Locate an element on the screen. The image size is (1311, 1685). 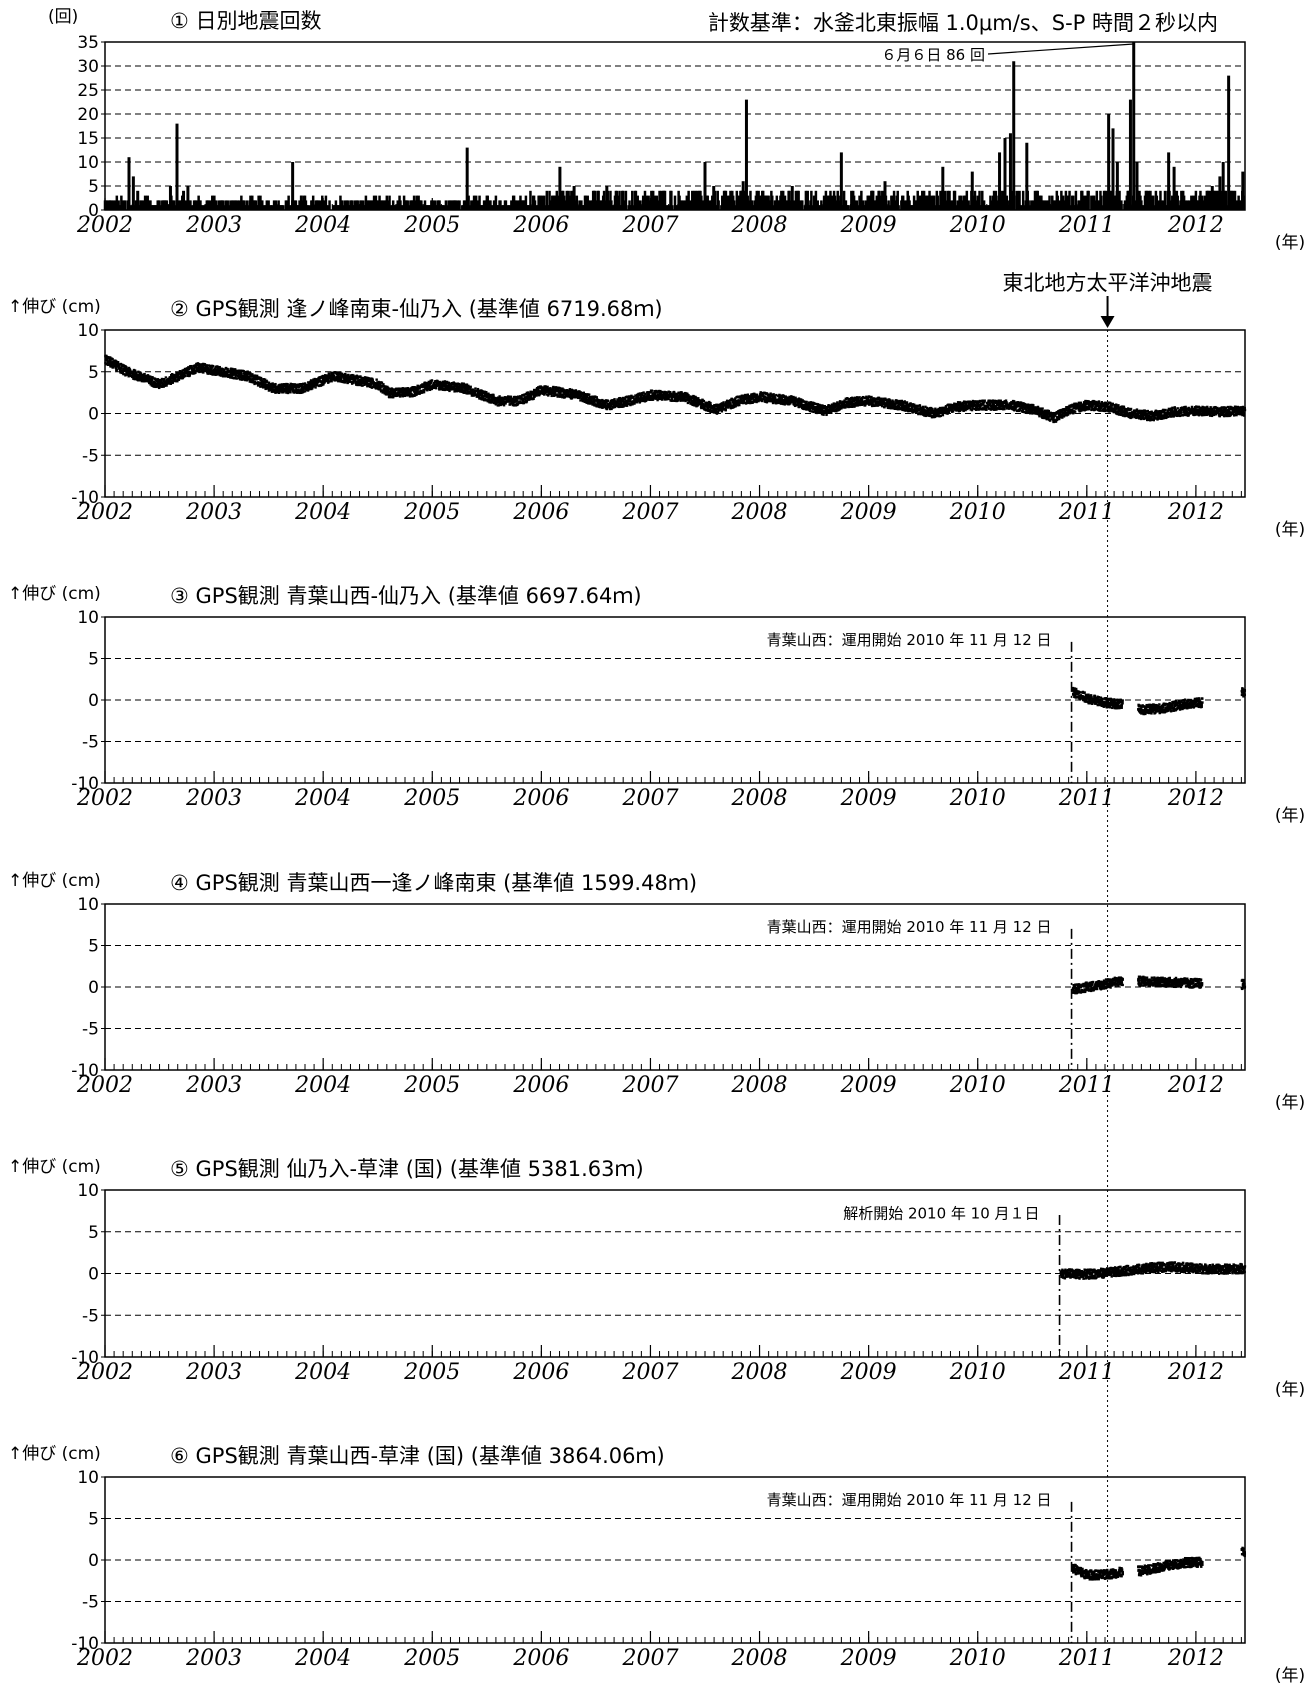
plot-frame is located at coordinates (675, 126).